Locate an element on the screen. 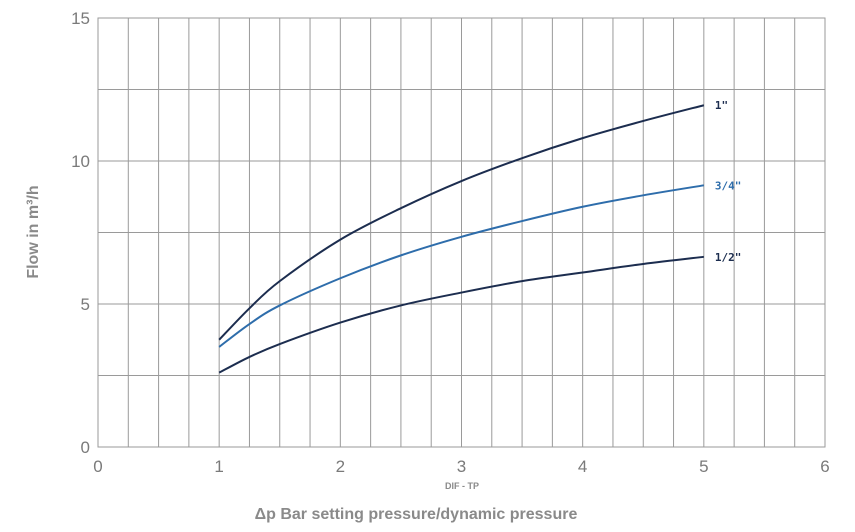 This screenshot has width=855, height=532. x-tick-label: 5 is located at coordinates (703, 466).